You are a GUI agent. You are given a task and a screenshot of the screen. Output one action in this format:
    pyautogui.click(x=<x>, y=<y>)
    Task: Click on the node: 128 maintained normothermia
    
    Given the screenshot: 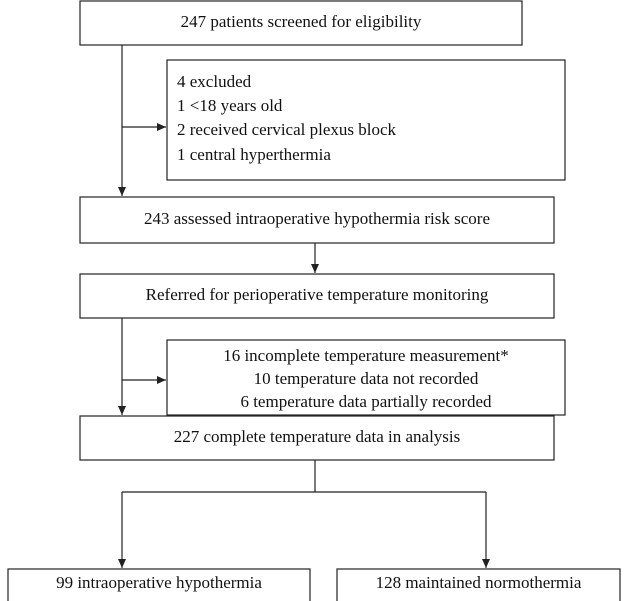 What is the action you would take?
    pyautogui.click(x=478, y=584)
    